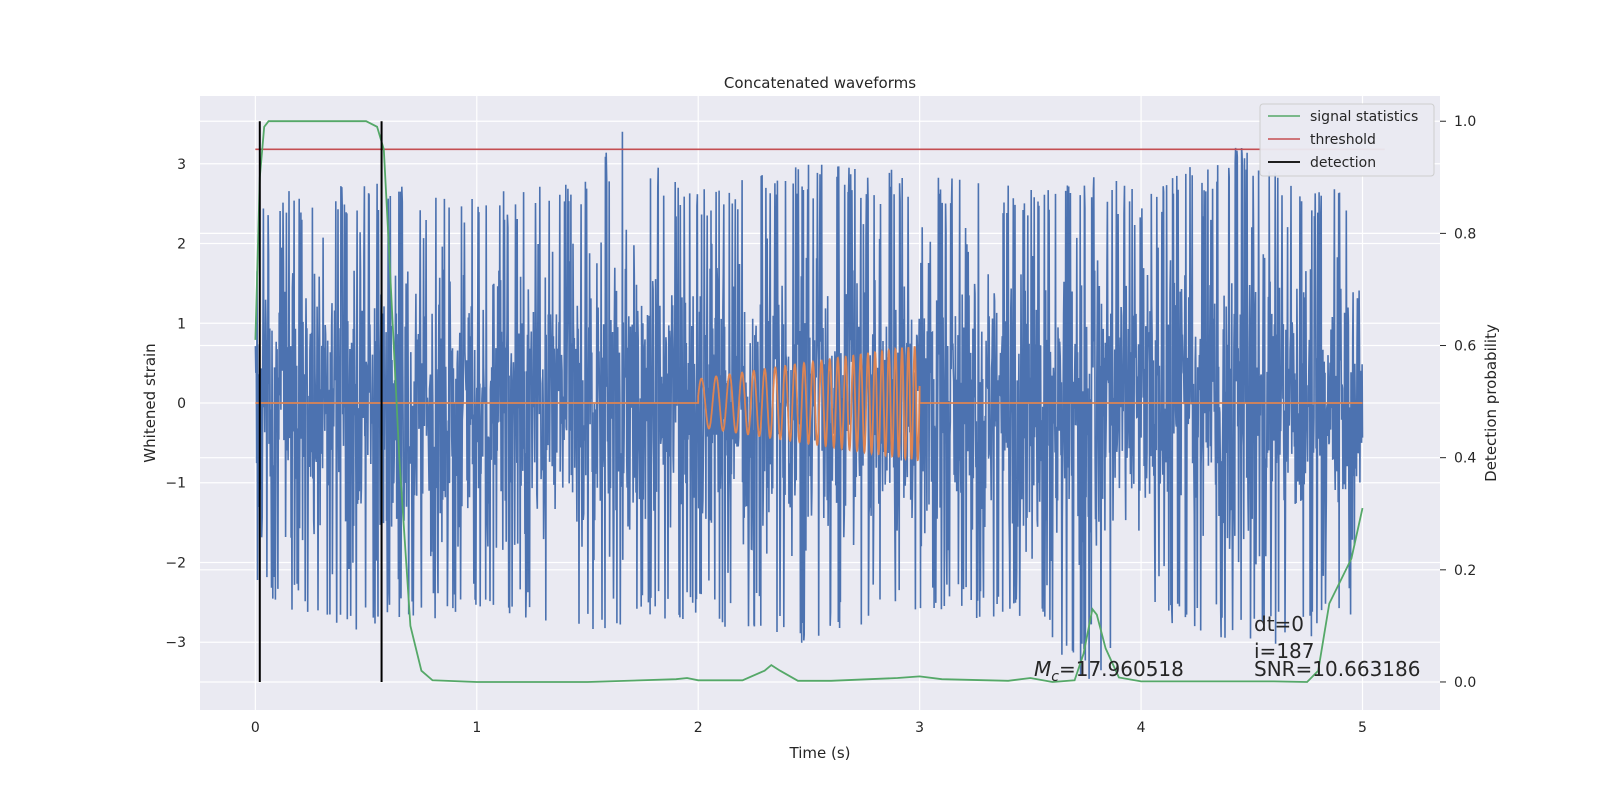  I want to click on y2-tick-label: 0.2, so click(1465, 571).